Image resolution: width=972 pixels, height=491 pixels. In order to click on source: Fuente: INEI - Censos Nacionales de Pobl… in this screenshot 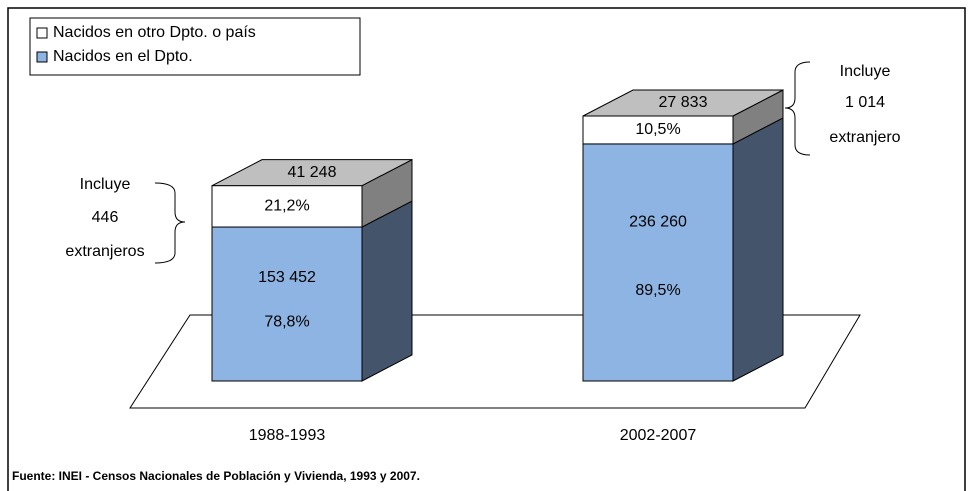, I will do `click(216, 476)`.